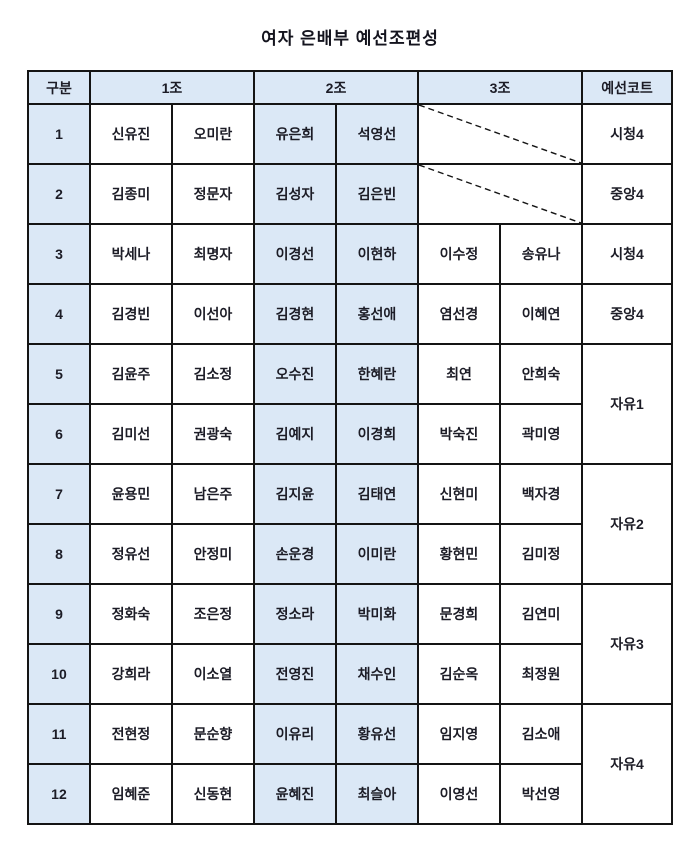 The image size is (700, 850). I want to click on player-name-group3: 박숙진, so click(459, 434).